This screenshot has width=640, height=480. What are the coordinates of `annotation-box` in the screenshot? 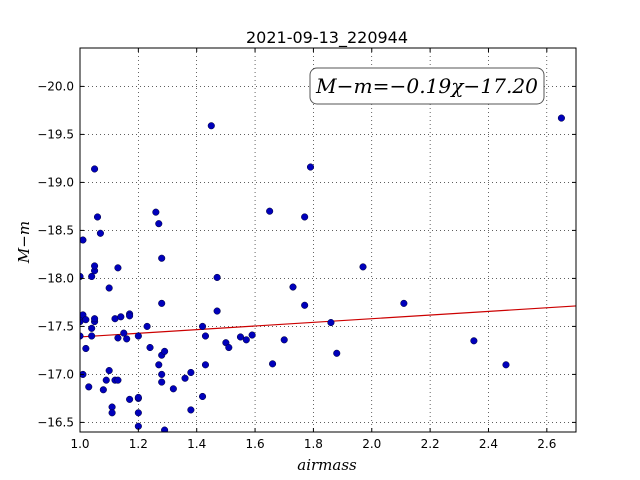 It's located at (427, 86).